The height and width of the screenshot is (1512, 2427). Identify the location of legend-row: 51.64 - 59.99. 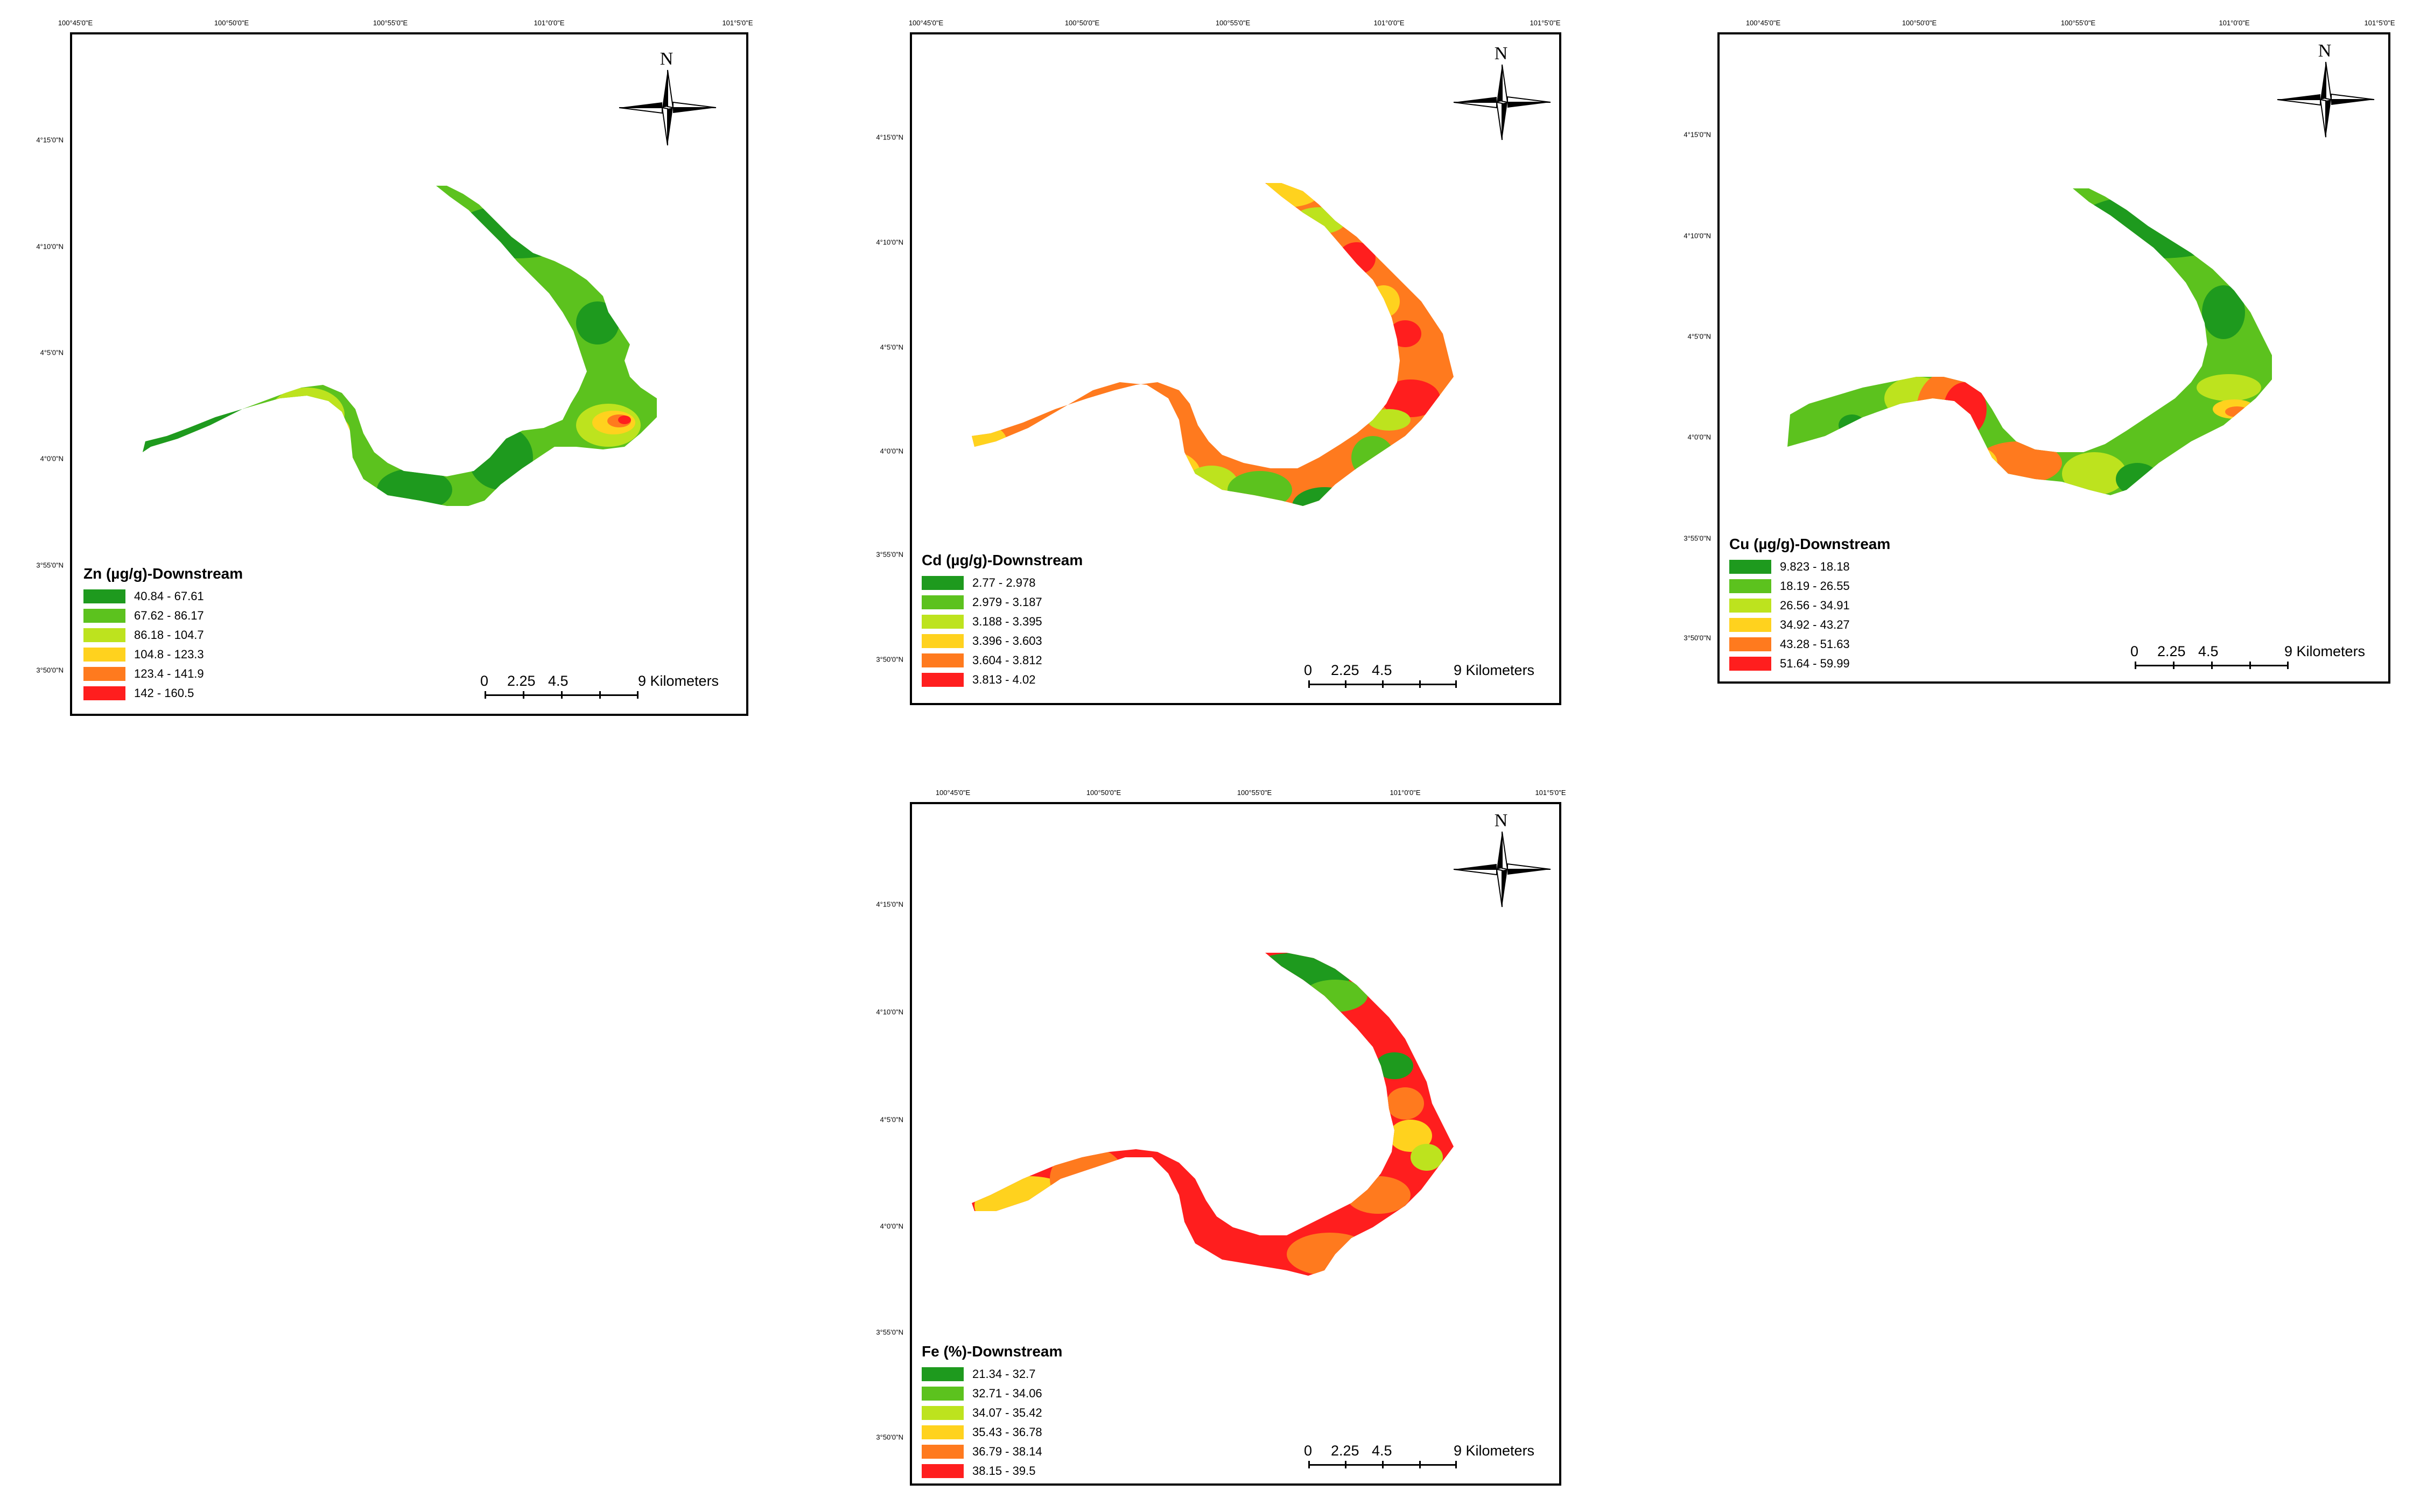
(1810, 663).